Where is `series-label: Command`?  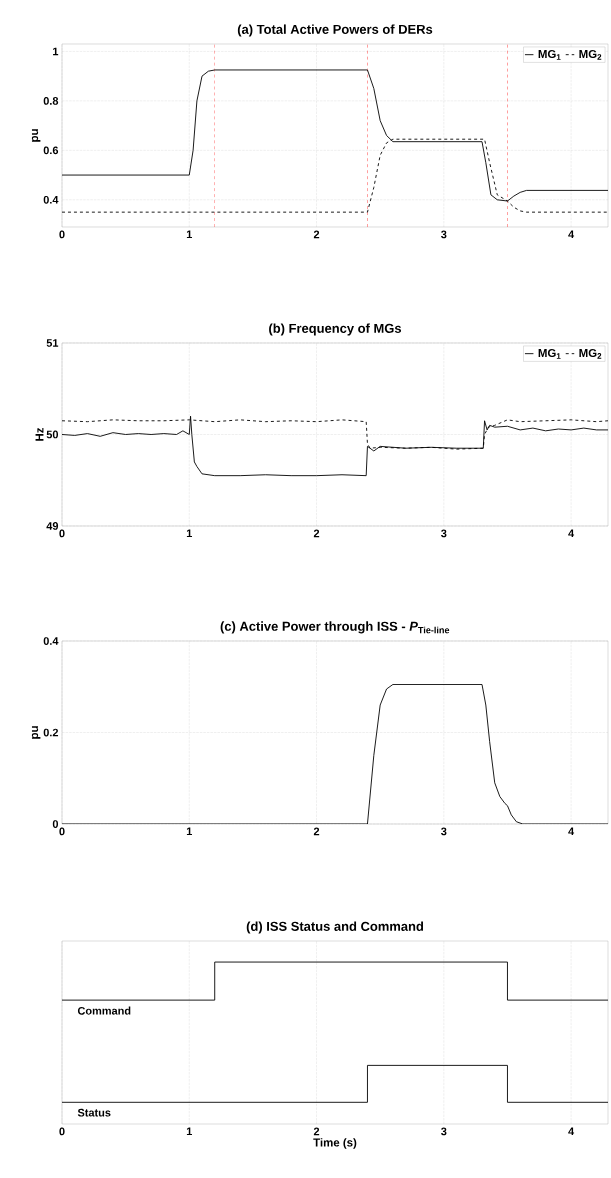 series-label: Command is located at coordinates (104, 1010).